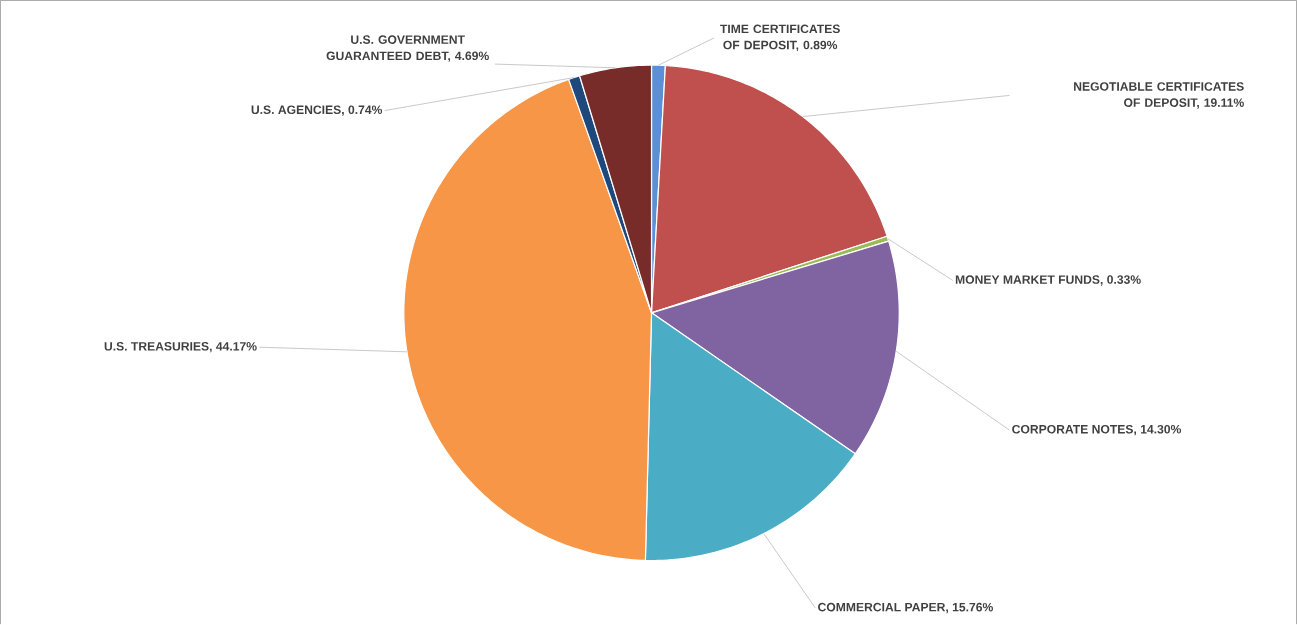 Image resolution: width=1297 pixels, height=625 pixels. What do you see at coordinates (780, 38) in the screenshot?
I see `slice-label: TIME CERTIFICATES OF DEPOSIT, 0.89%` at bounding box center [780, 38].